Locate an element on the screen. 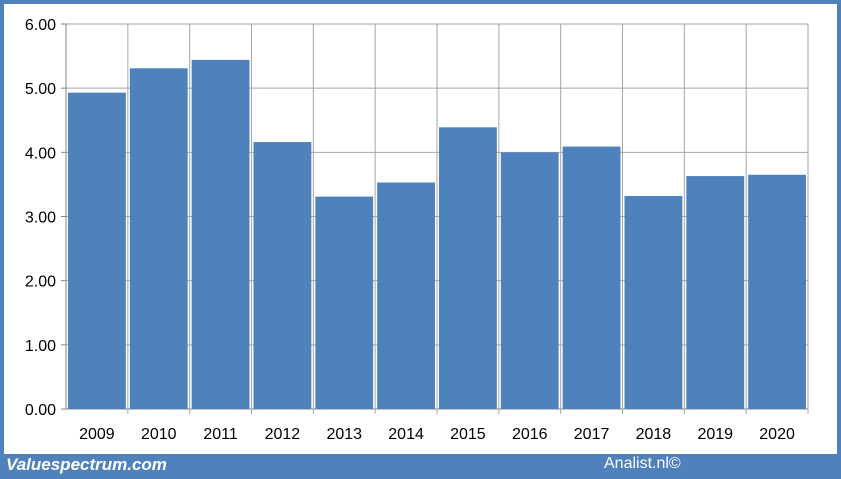  bar-2012 is located at coordinates (282, 276).